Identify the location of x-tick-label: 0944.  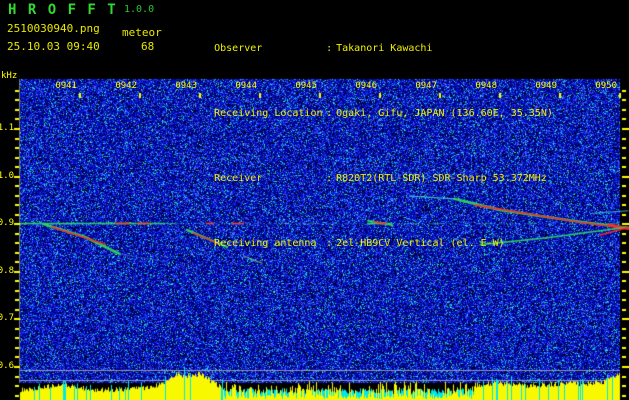
(246, 86).